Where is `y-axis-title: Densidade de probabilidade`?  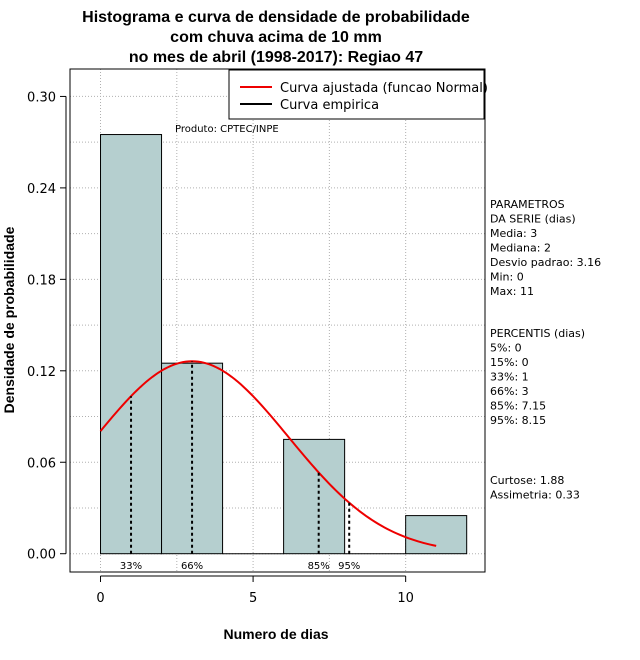 y-axis-title: Densidade de probabilidade is located at coordinates (9, 319).